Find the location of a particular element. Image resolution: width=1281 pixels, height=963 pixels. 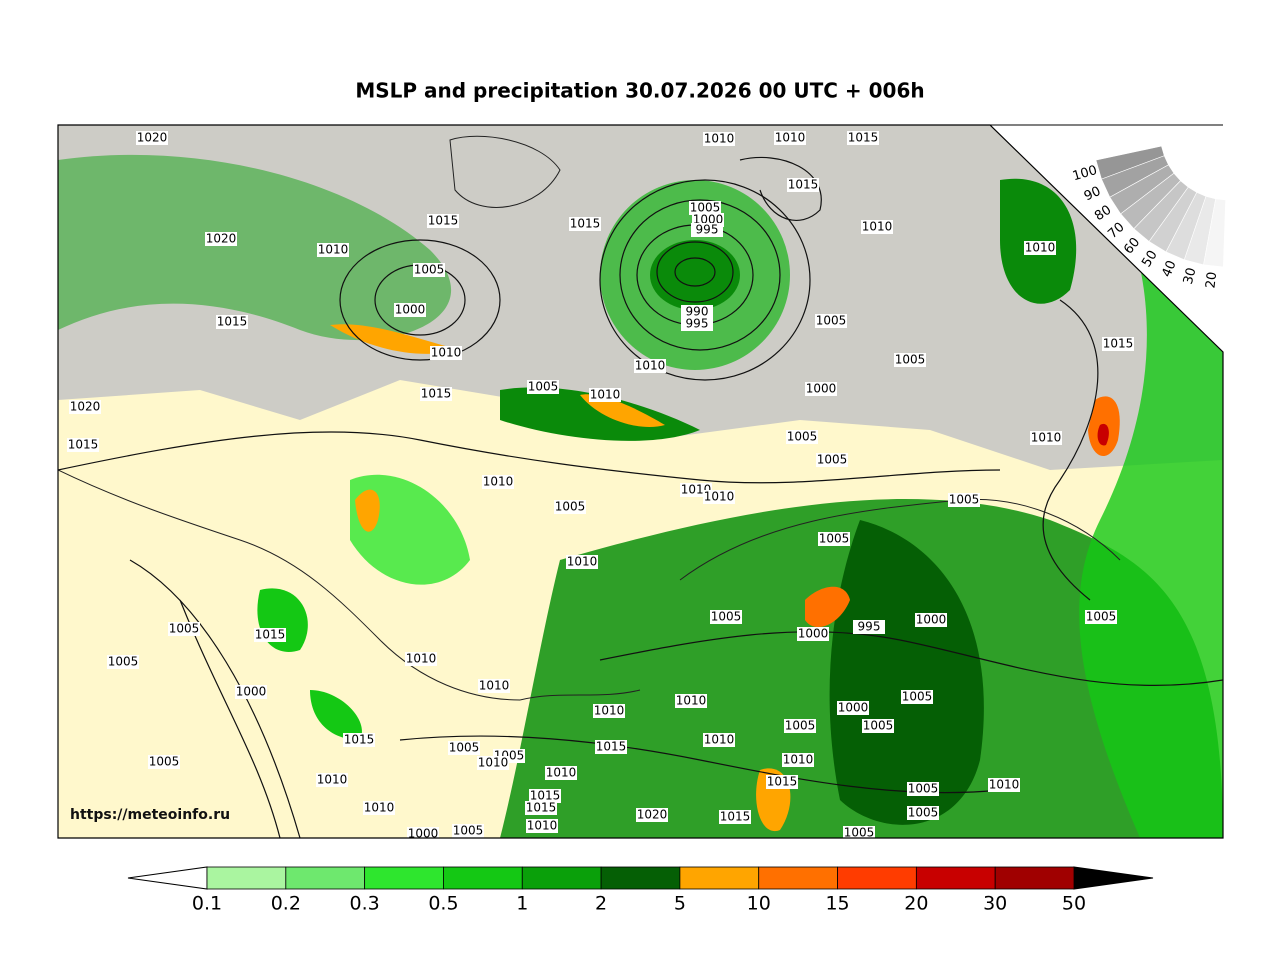

cloud-scale-label: 40 is located at coordinates (1169, 268).